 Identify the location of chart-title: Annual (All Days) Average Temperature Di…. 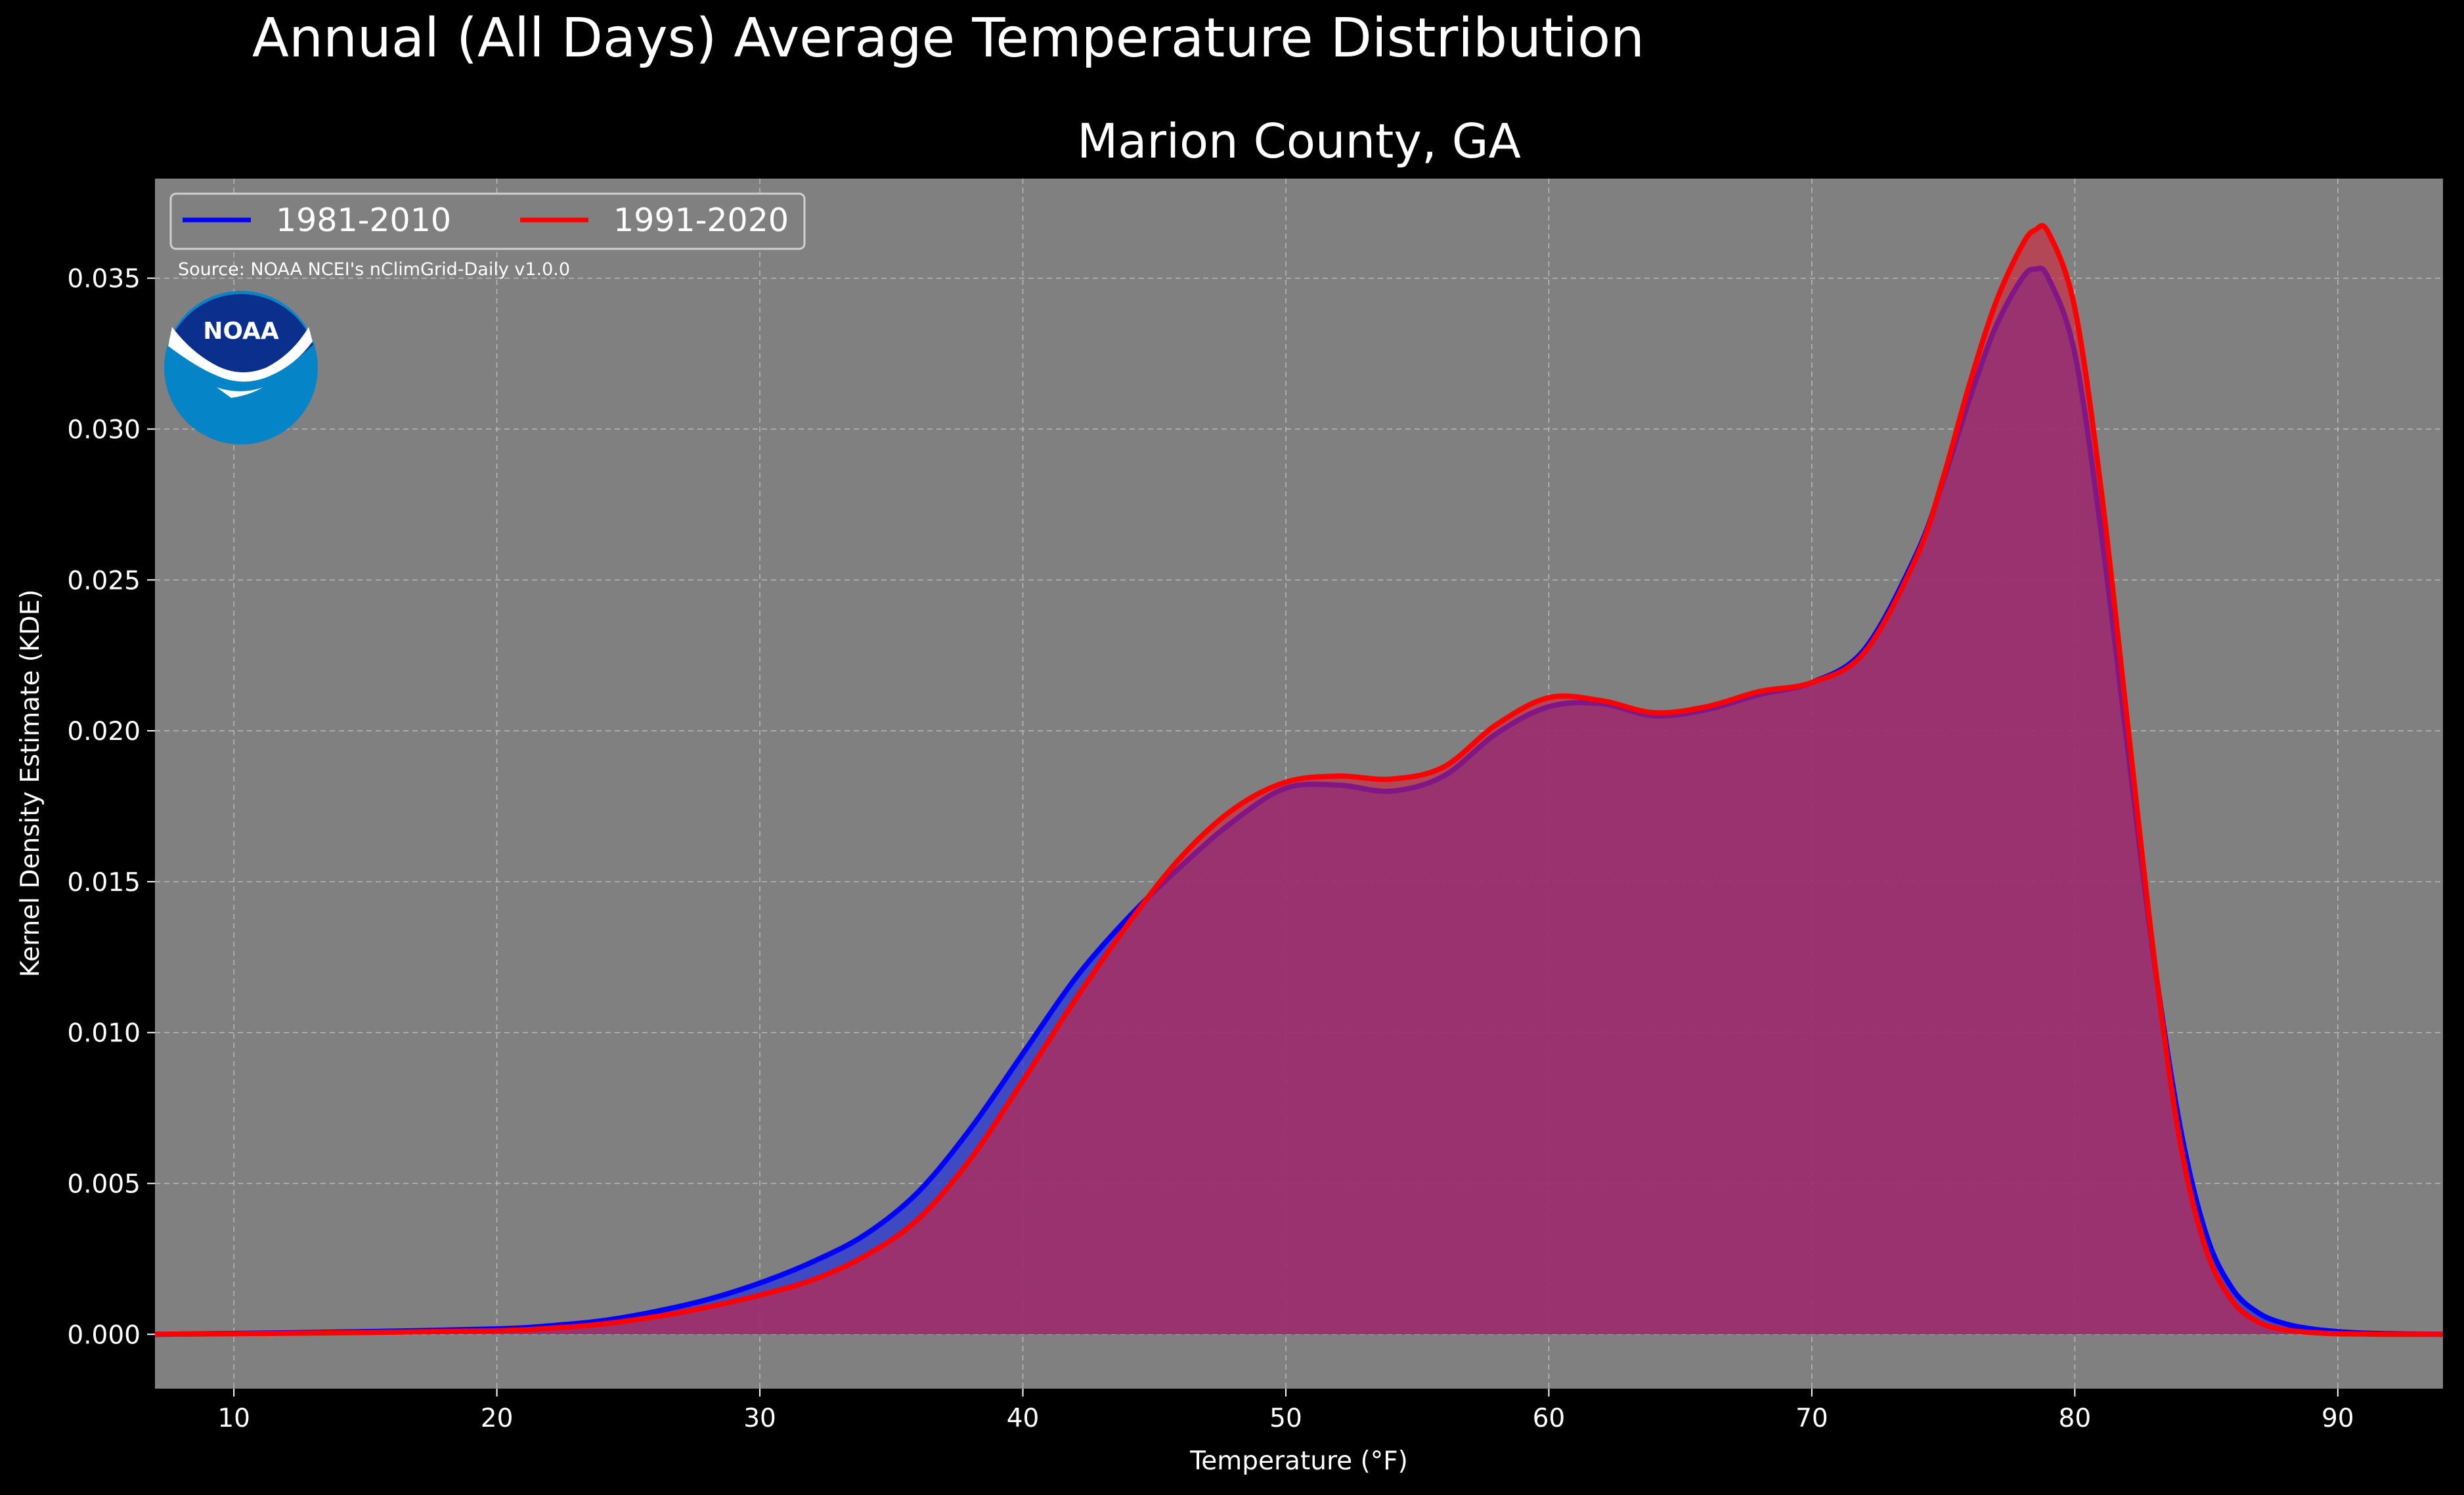
(948, 38).